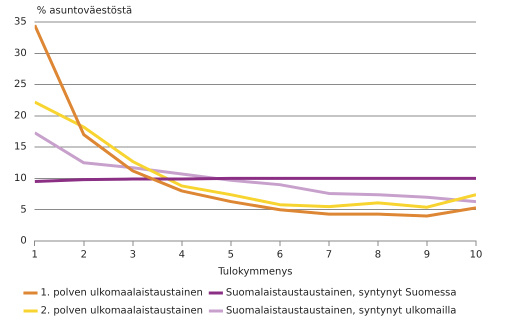  I want to click on y-tick-label: 5, so click(23, 210).